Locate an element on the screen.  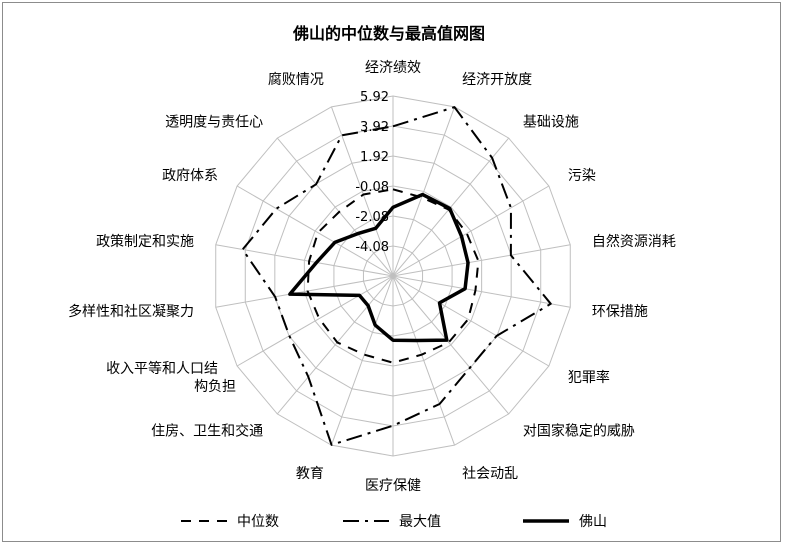
legend: 中位数 最大值 佛山 is located at coordinates (394, 522).